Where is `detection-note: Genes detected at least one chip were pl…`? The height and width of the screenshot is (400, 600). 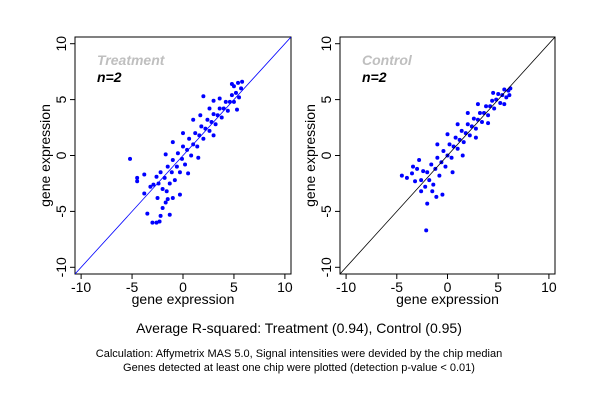
detection-note: Genes detected at least one chip were pl… is located at coordinates (299, 368).